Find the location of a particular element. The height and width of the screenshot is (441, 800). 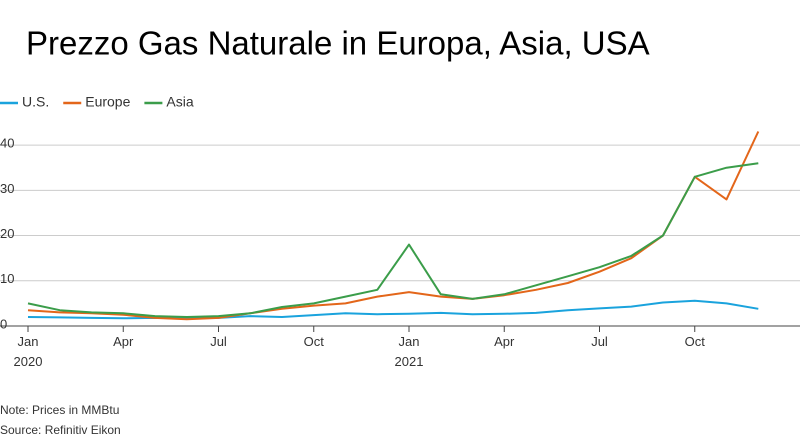

x-tick-label: Jan 2021 is located at coordinates (409, 351).